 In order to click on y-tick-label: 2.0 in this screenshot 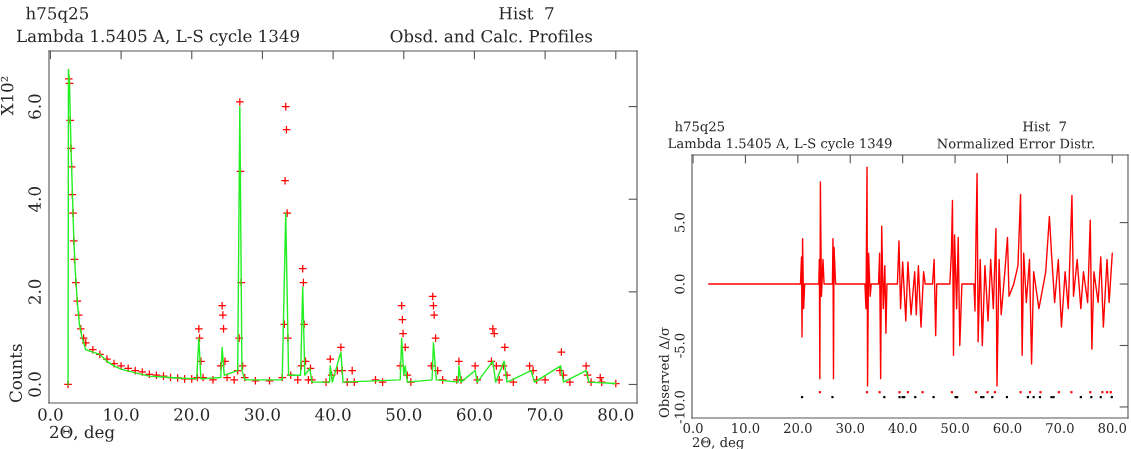, I will do `click(34, 291)`.